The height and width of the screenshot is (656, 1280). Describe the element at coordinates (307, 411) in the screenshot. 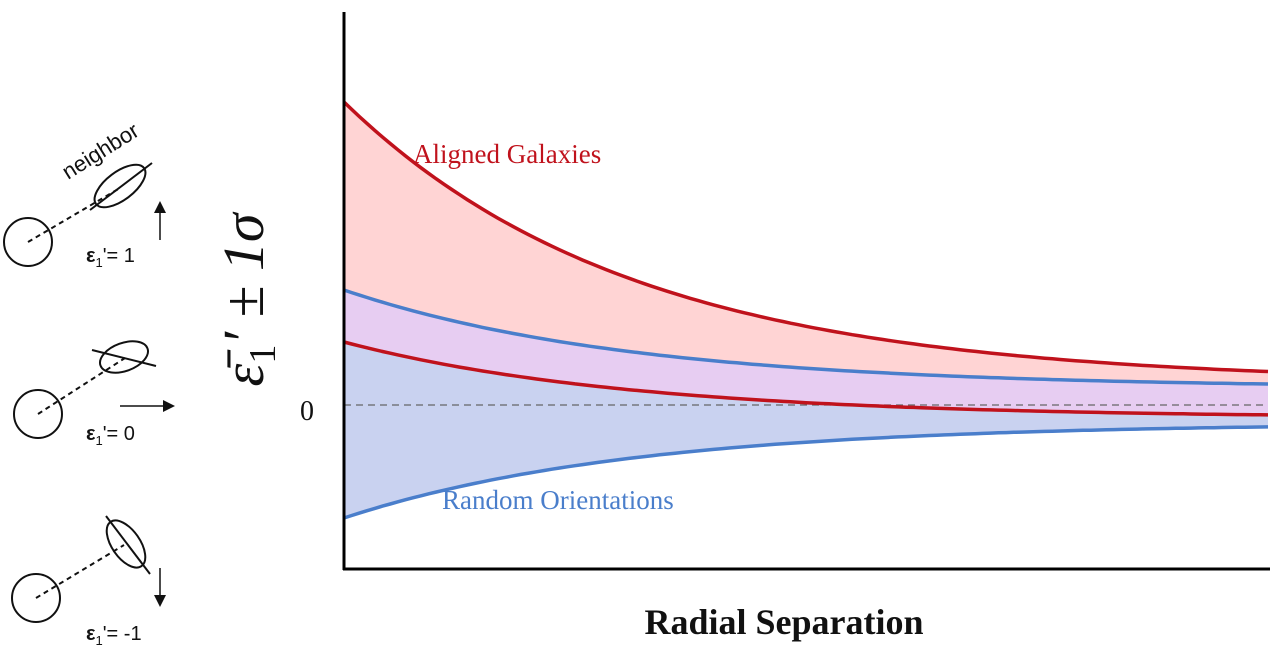

I see `zero-tick-label: 0` at that location.